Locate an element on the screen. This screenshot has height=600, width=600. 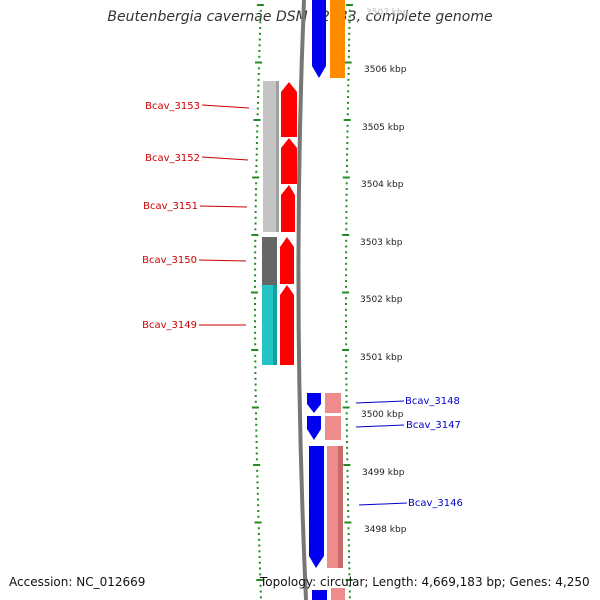
gene-label-bcav-3146: Bcav_3146 is located at coordinates (435, 503).